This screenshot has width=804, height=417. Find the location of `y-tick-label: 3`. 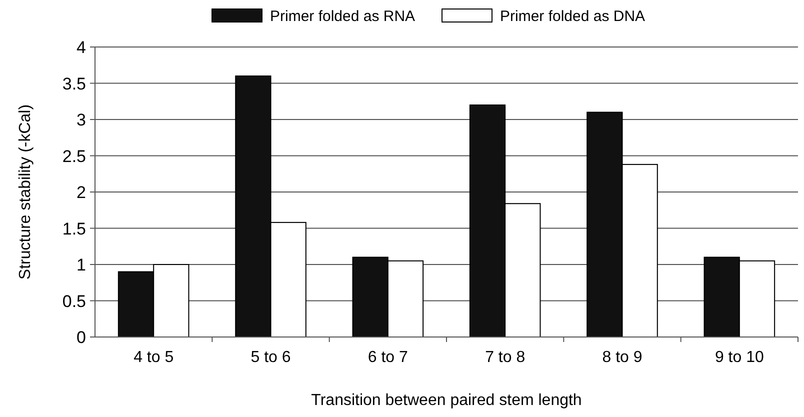

y-tick-label: 3 is located at coordinates (81, 120).